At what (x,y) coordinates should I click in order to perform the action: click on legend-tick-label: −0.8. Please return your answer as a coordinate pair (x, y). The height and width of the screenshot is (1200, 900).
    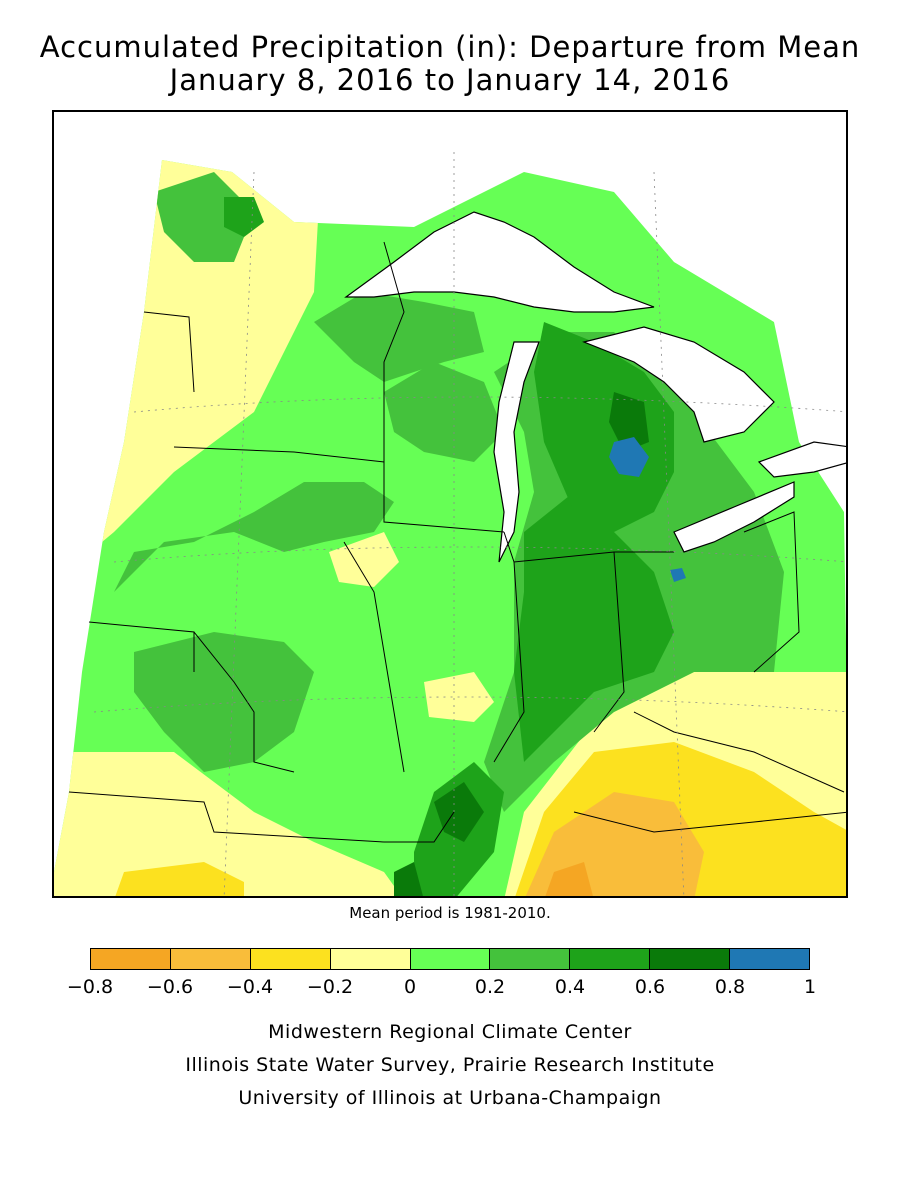
    Looking at the image, I should click on (90, 987).